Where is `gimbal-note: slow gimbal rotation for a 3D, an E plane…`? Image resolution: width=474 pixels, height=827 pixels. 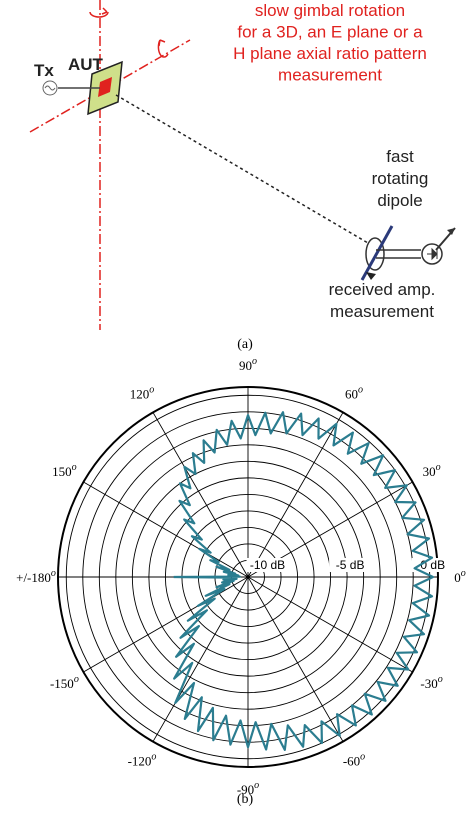
gimbal-note: slow gimbal rotation for a 3D, an E plane… is located at coordinates (330, 43).